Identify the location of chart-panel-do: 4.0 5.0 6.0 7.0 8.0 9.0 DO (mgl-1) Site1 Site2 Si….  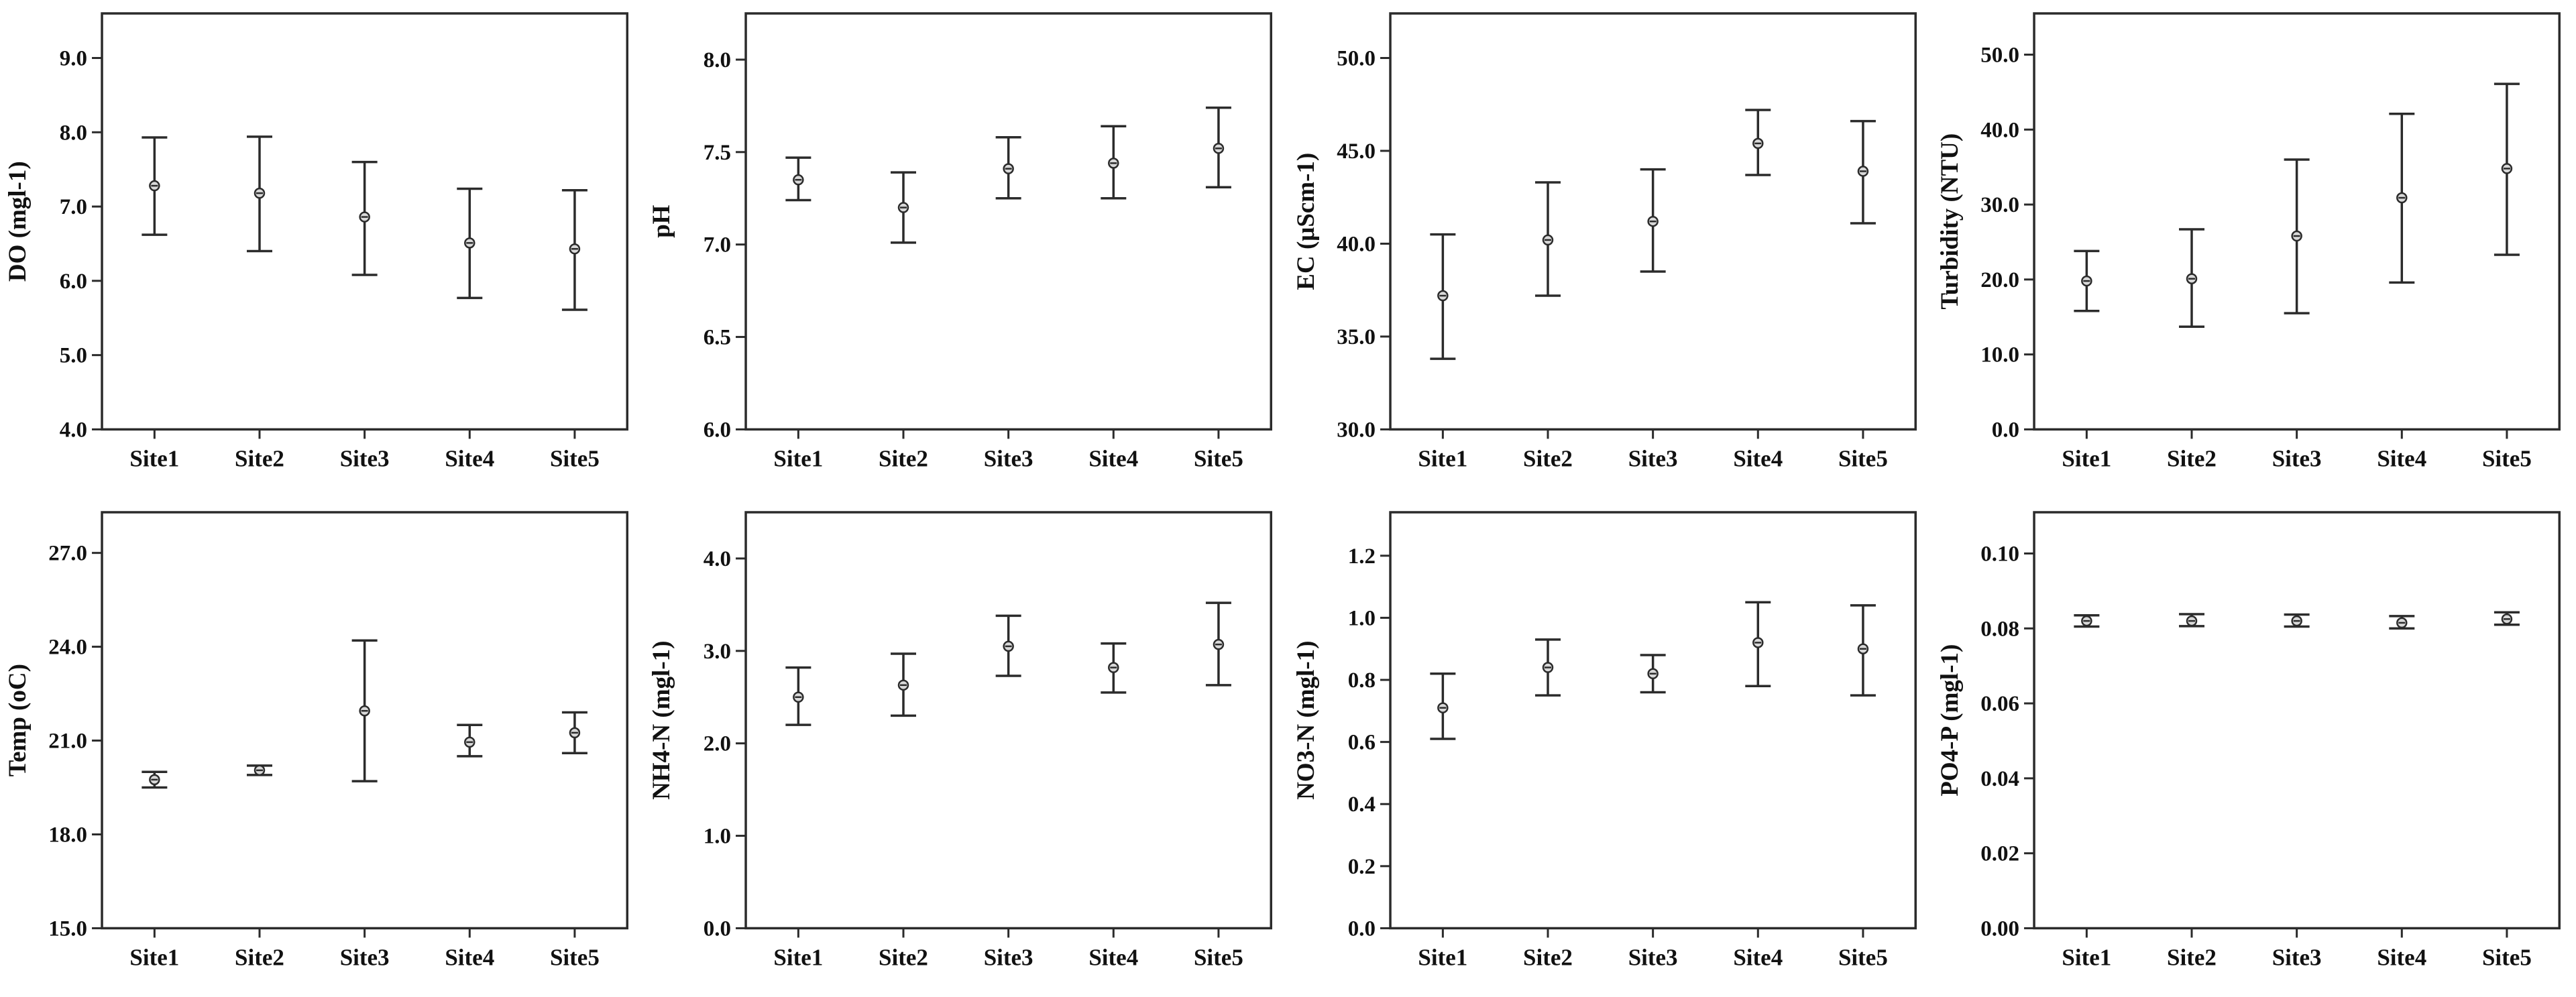
(322, 249).